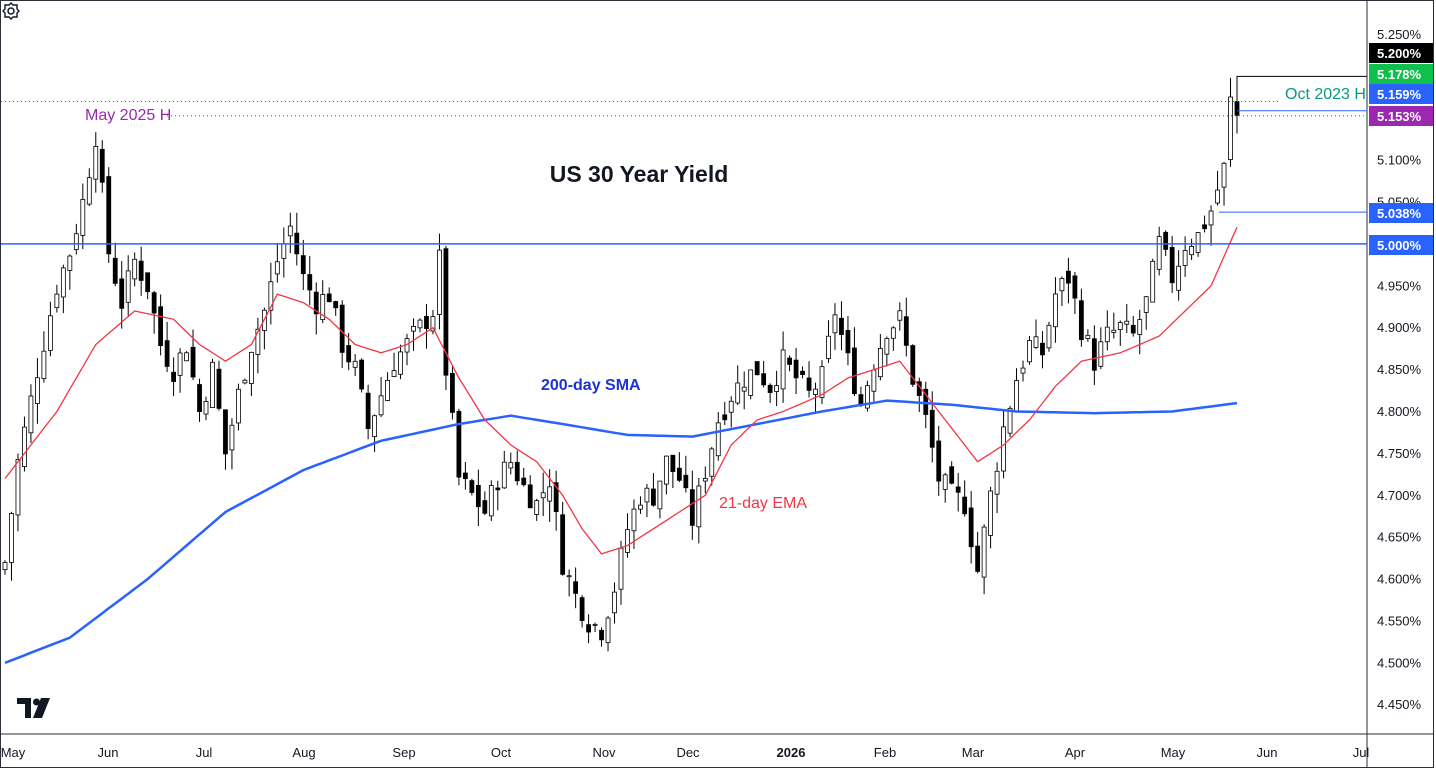 Image resolution: width=1436 pixels, height=770 pixels. I want to click on y-tick-label: 4.900%, so click(1399, 327).